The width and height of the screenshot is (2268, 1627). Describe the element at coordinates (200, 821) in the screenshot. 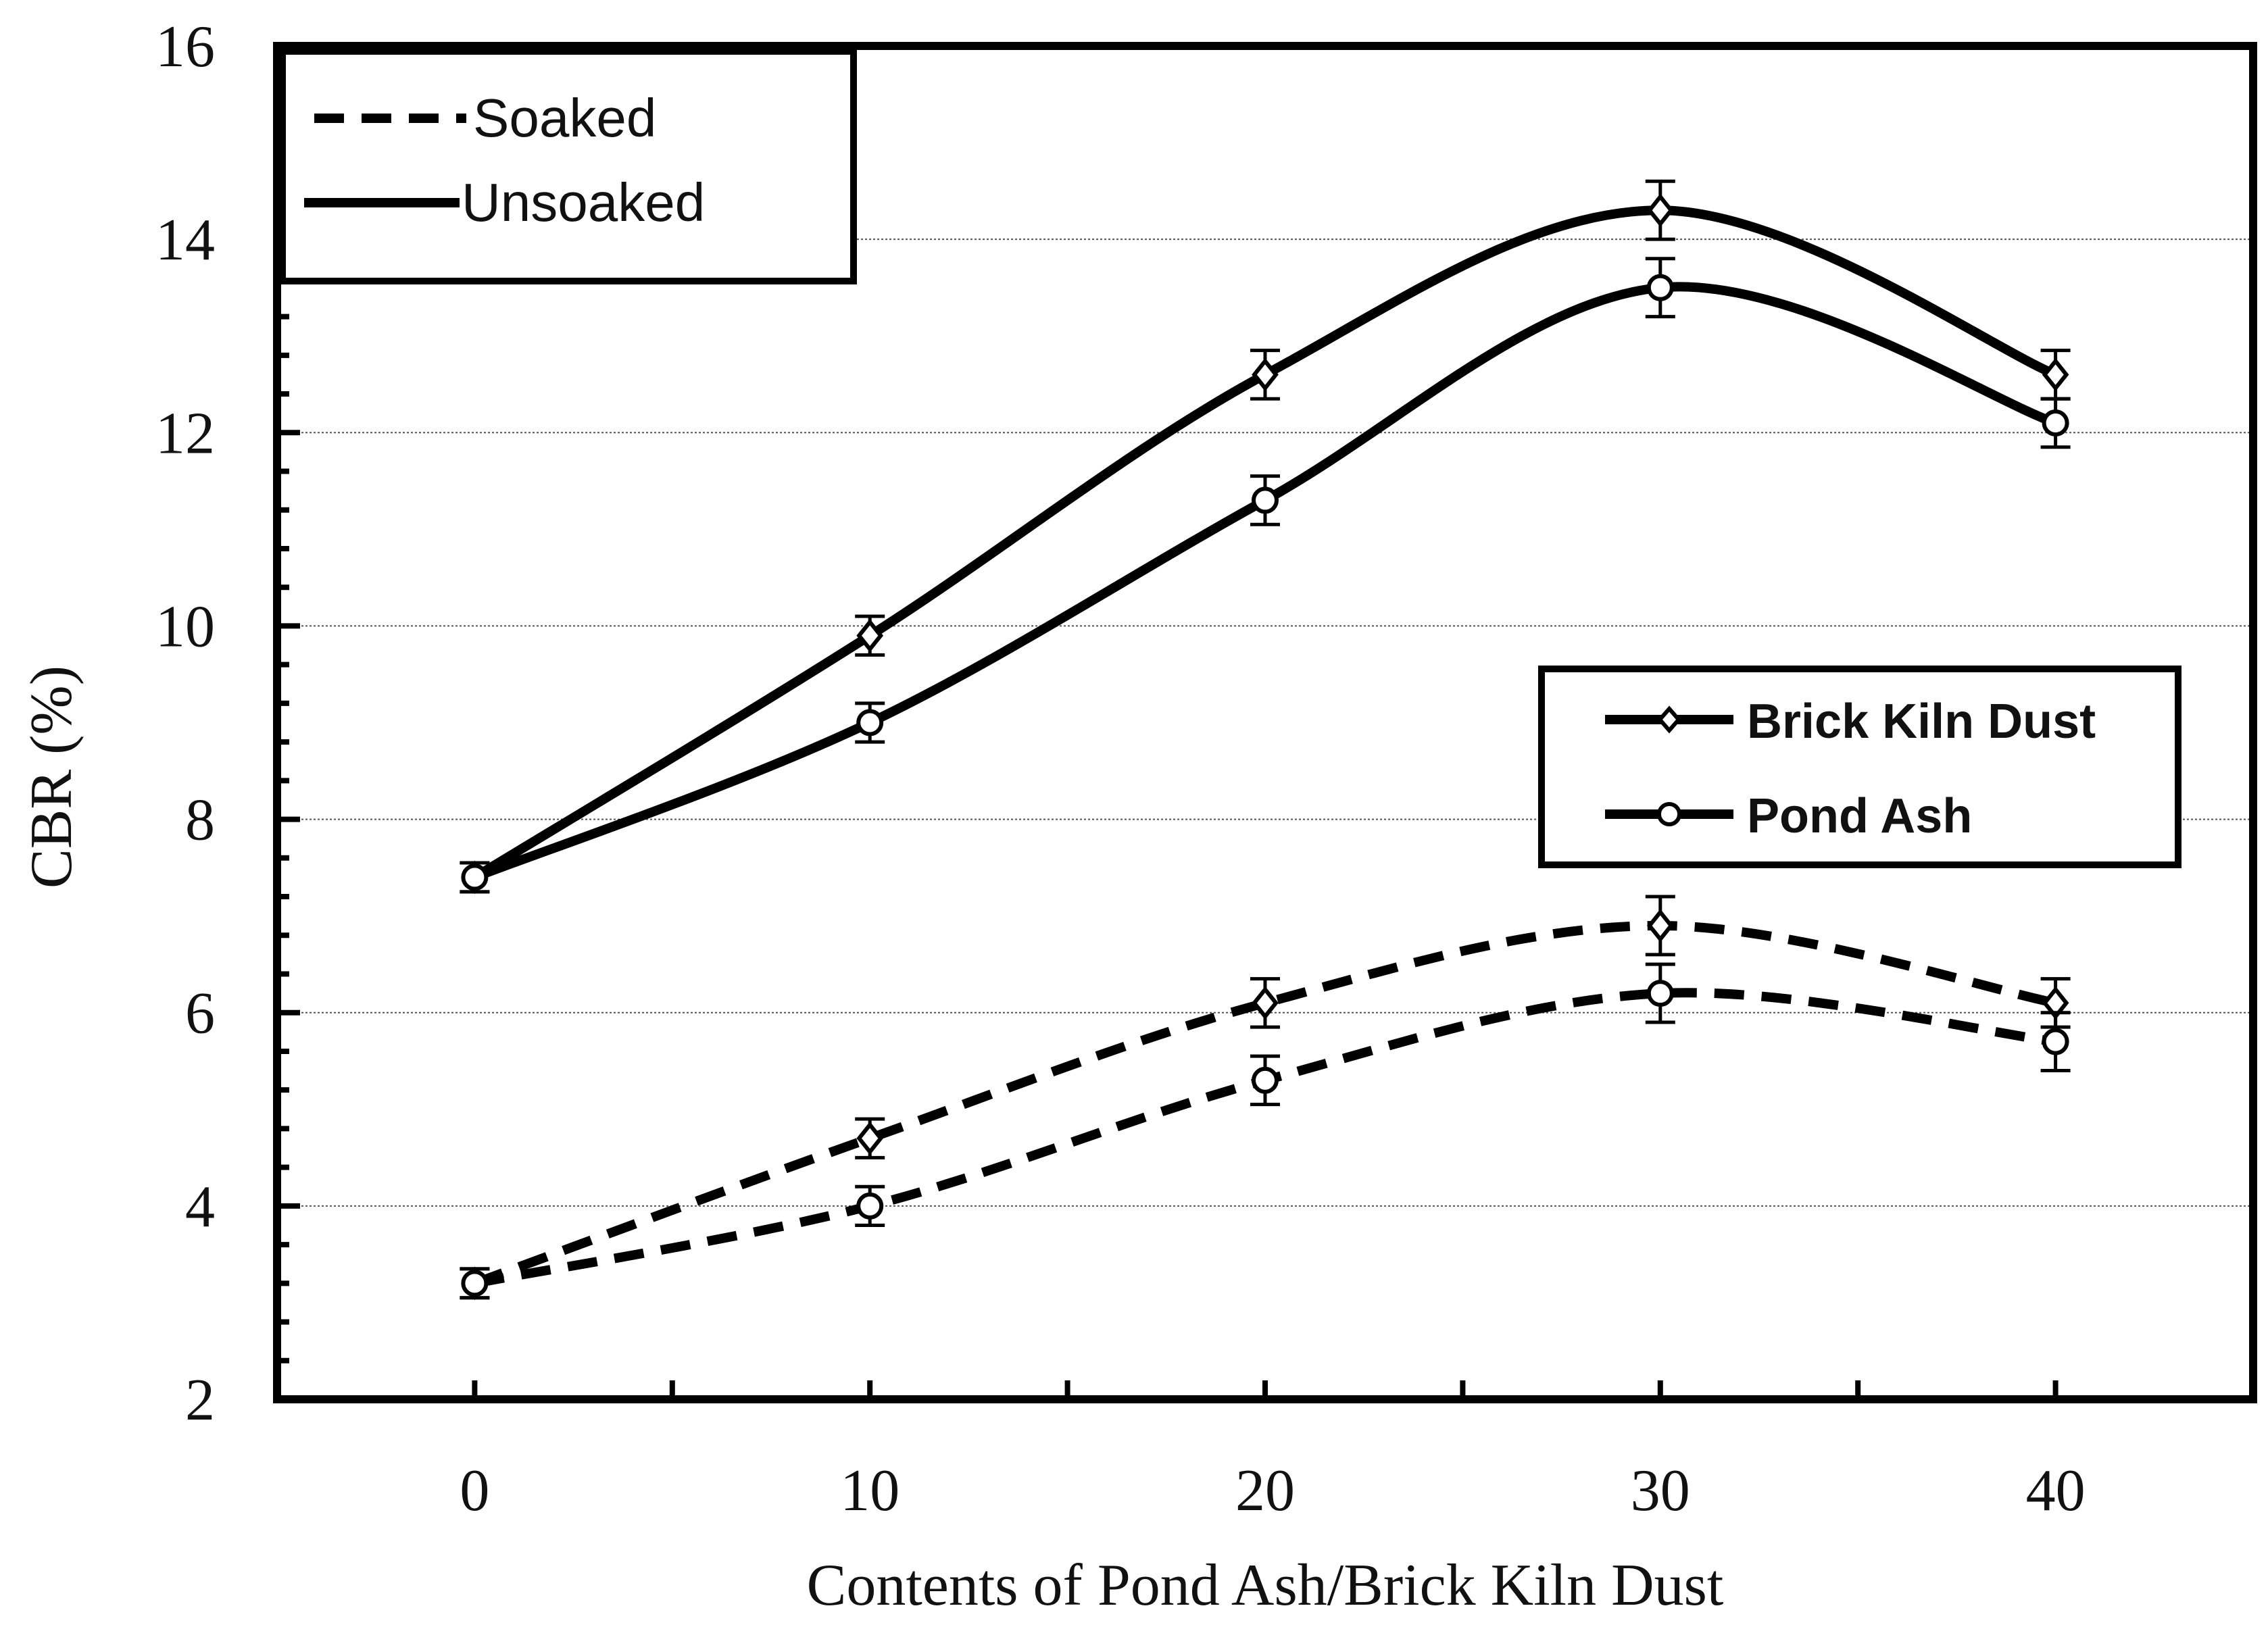

I see `y-tick-label-3: 8` at that location.